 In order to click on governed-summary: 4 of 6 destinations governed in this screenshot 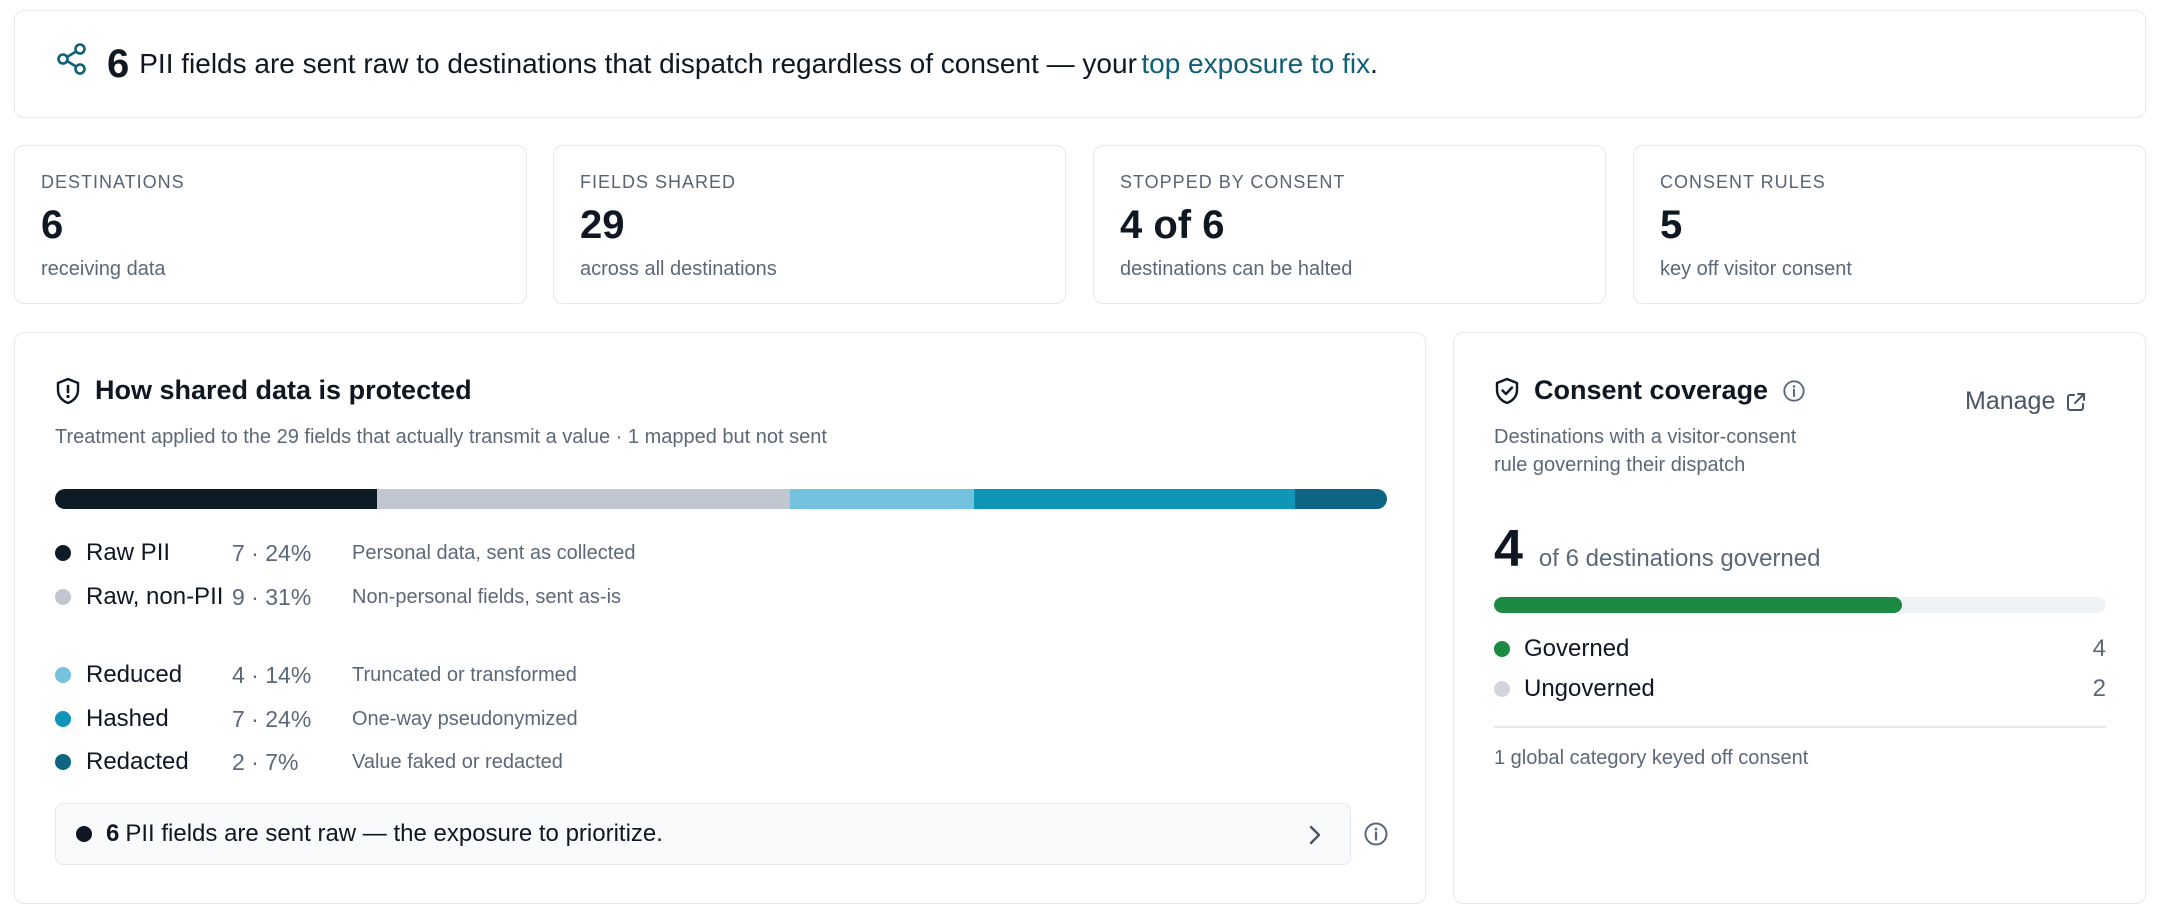, I will do `click(1657, 549)`.